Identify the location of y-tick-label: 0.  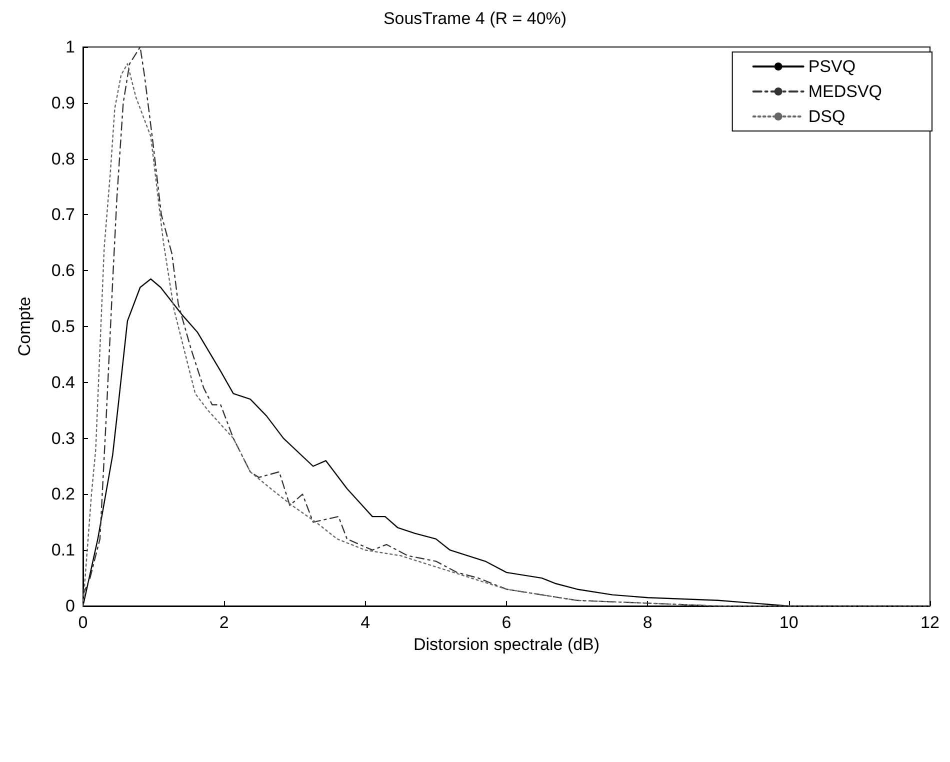
(70, 606).